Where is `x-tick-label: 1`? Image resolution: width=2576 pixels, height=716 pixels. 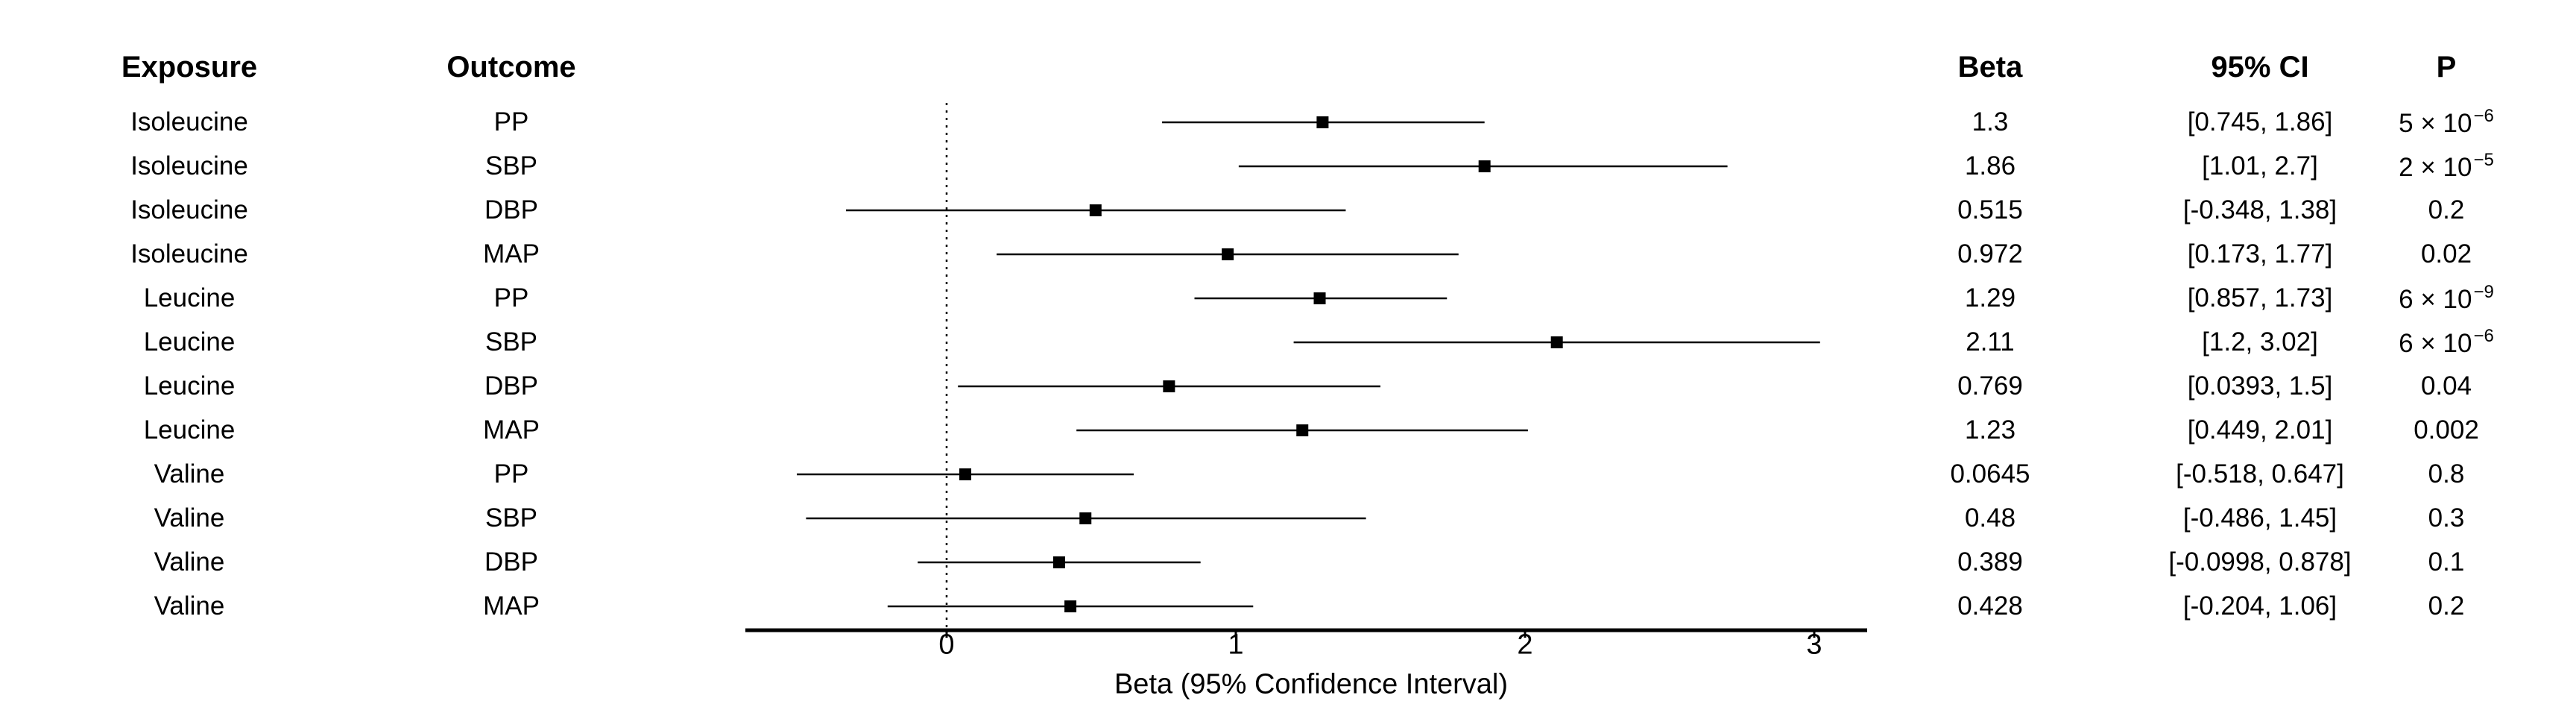 x-tick-label: 1 is located at coordinates (1236, 645).